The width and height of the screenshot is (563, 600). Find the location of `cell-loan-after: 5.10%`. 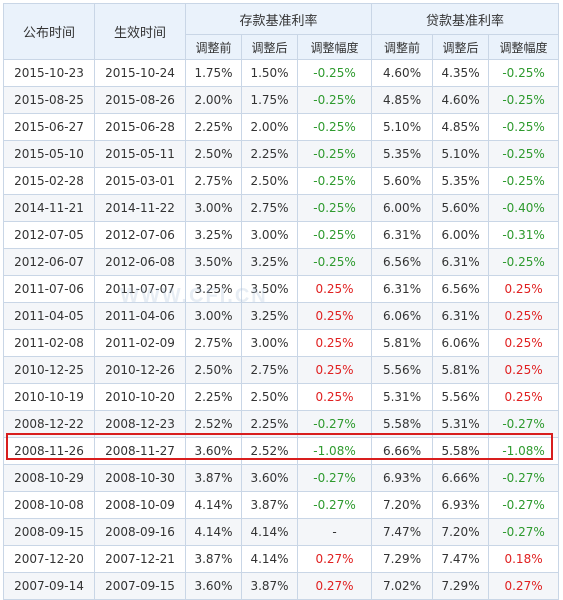

cell-loan-after: 5.10% is located at coordinates (461, 154).